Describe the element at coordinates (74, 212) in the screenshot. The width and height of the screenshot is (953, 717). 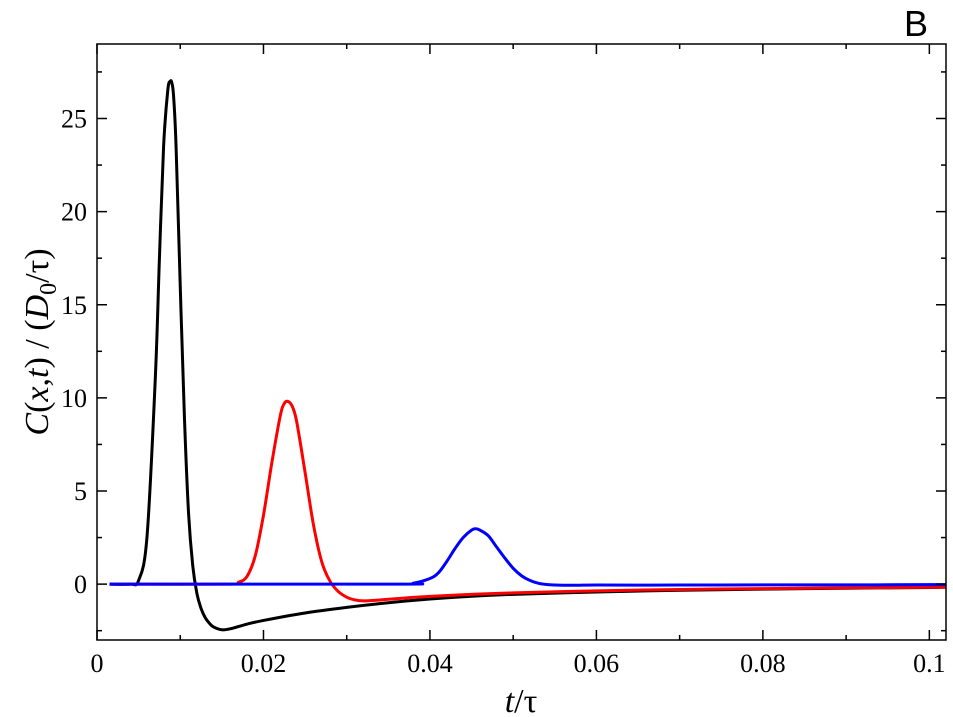
I see `y-tick-label: 20` at that location.